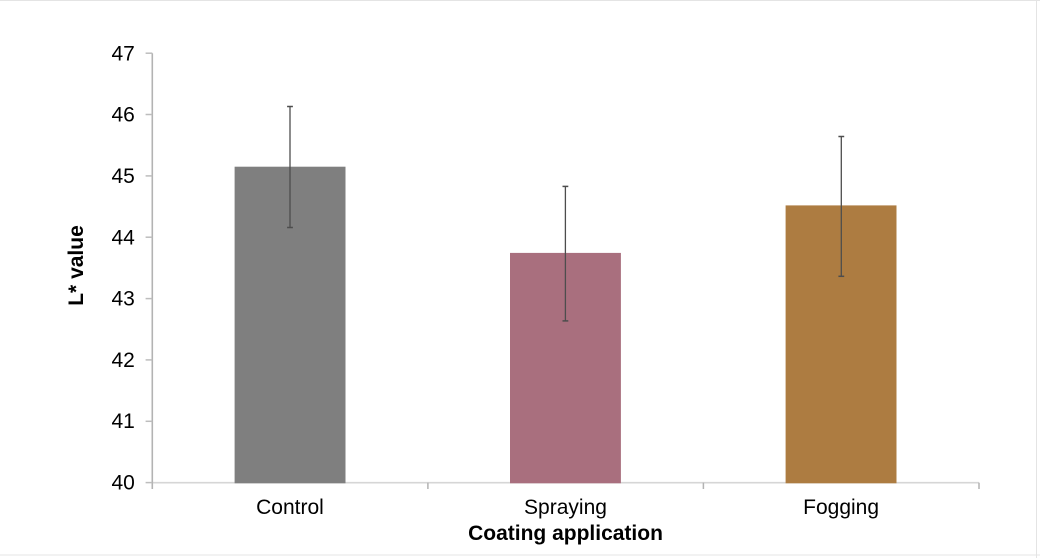 This screenshot has width=1040, height=558. I want to click on svg-text: 41, so click(122, 421).